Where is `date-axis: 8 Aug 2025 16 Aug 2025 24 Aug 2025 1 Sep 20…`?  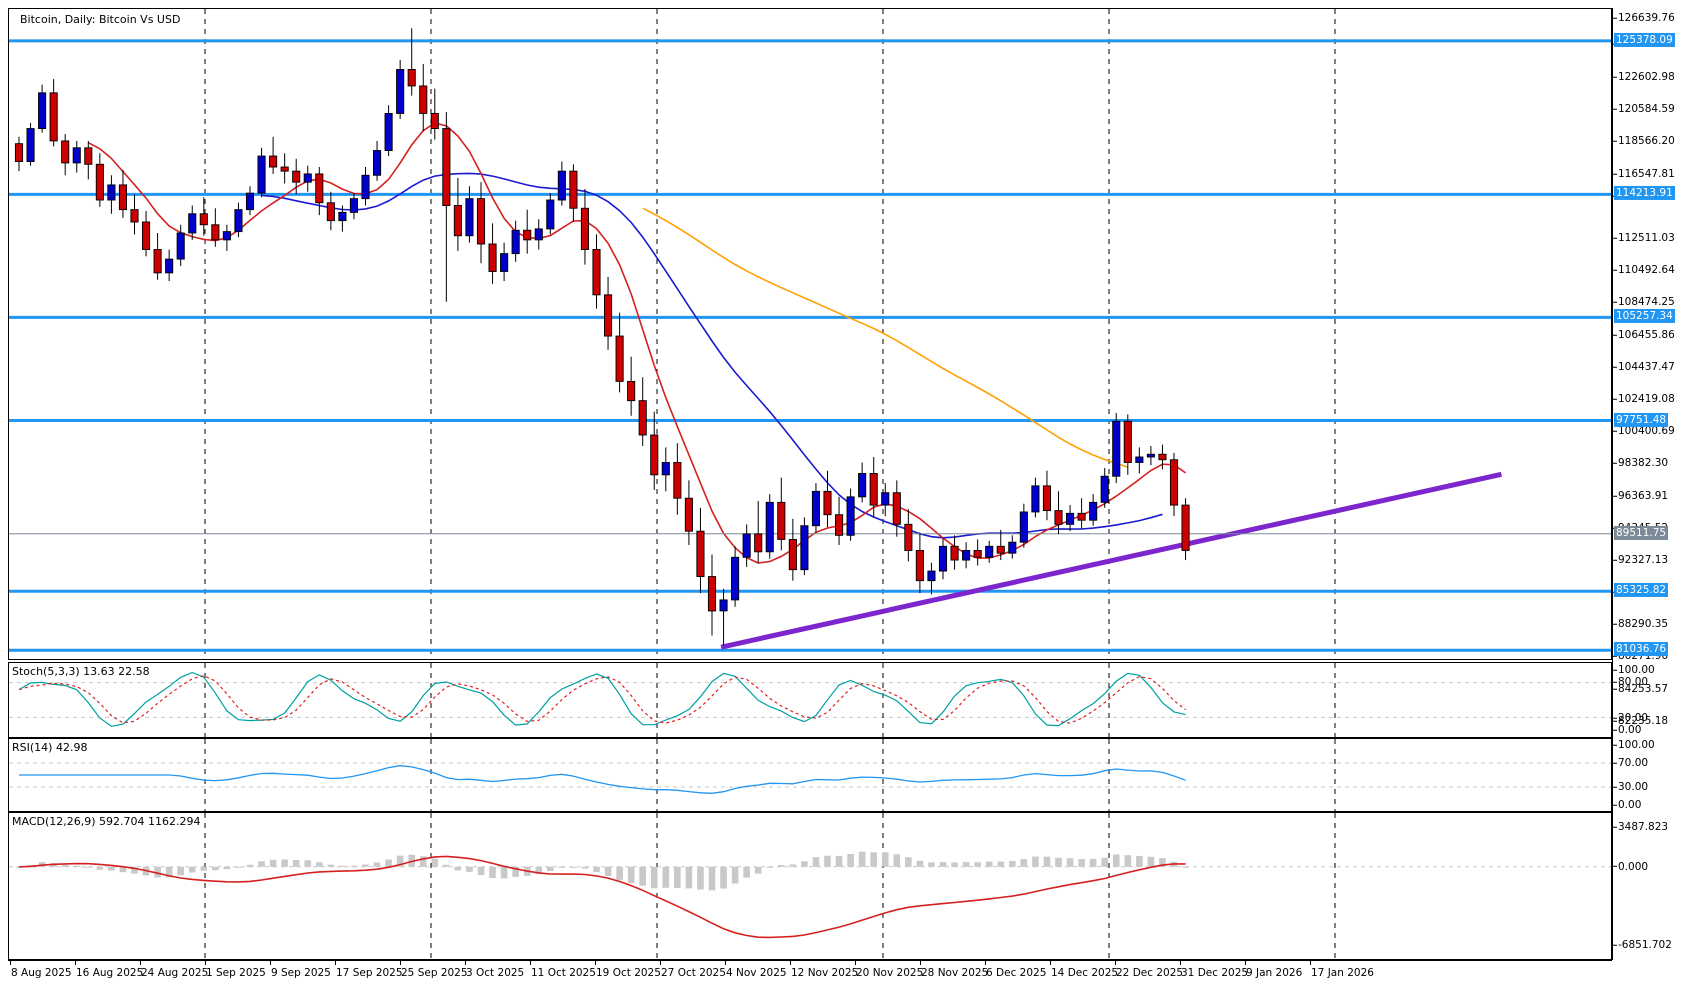 date-axis: 8 Aug 2025 16 Aug 2025 24 Aug 2025 1 Sep 20… is located at coordinates (810, 973).